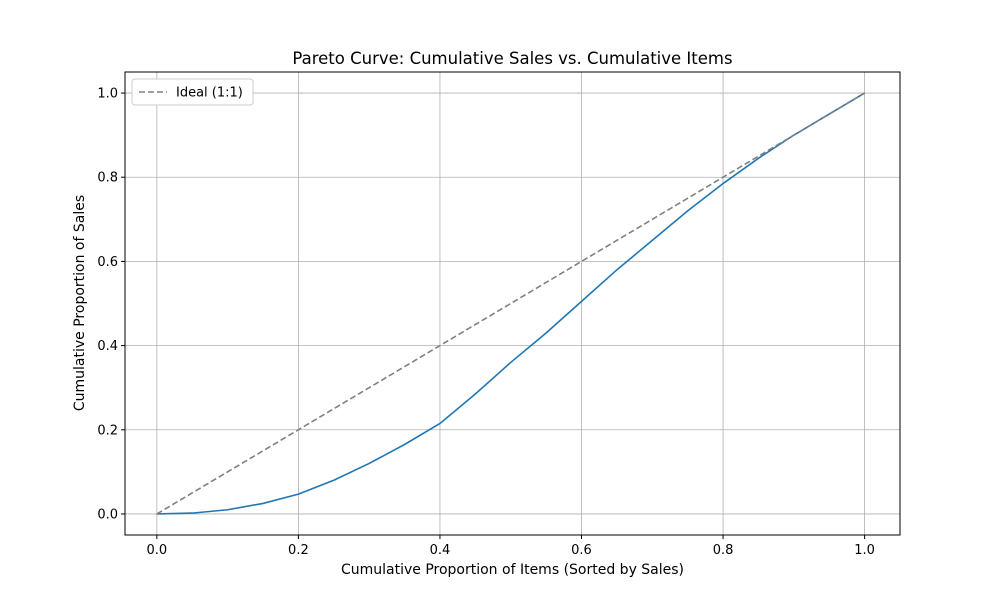  Describe the element at coordinates (581, 550) in the screenshot. I see `x-tick-label: 0.6` at that location.